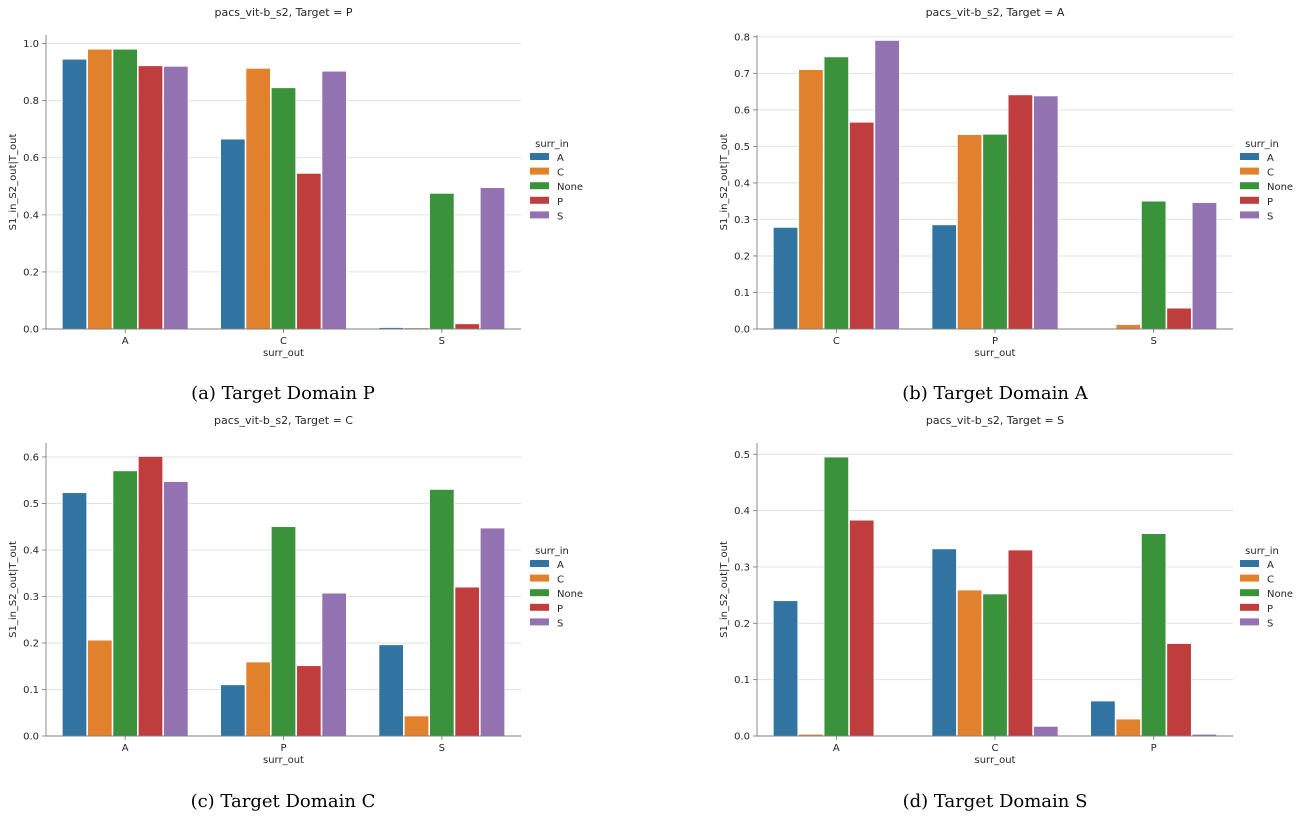 The width and height of the screenshot is (1301, 817). What do you see at coordinates (31, 597) in the screenshot?
I see `y-tick-label: 0.3` at bounding box center [31, 597].